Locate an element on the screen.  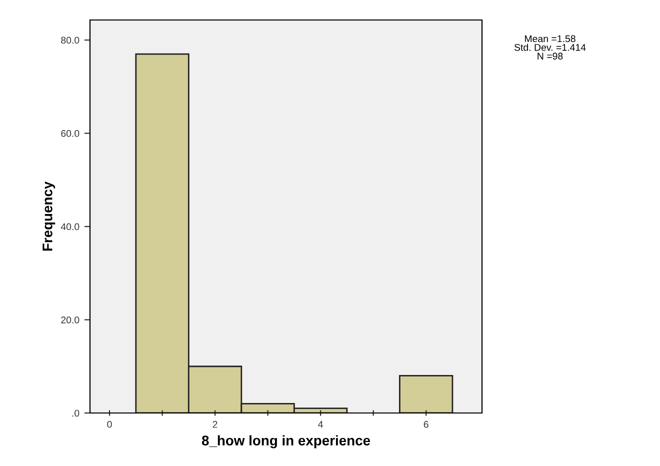
x-tick-label: 6 is located at coordinates (426, 424).